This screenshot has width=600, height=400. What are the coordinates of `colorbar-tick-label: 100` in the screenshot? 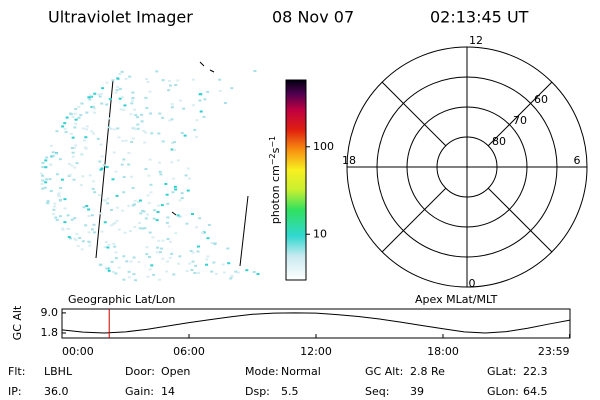 It's located at (323, 146).